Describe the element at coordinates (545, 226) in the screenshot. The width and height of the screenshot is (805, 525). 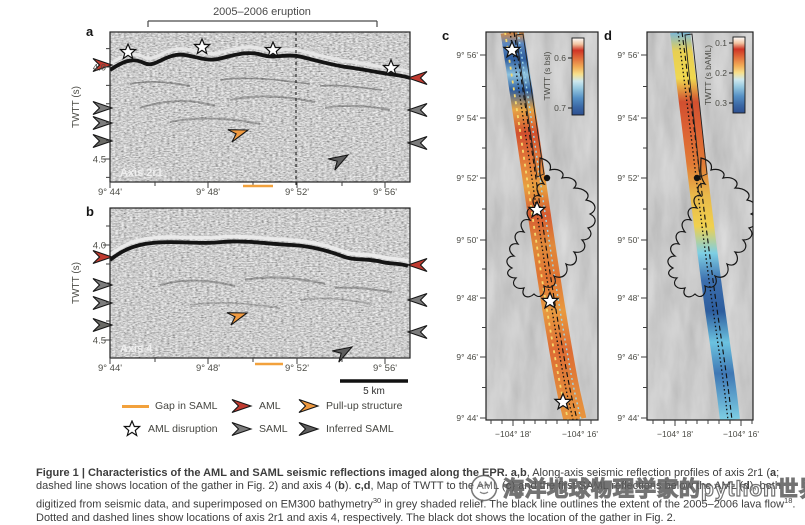
I see `axis-4-track-dashed` at that location.